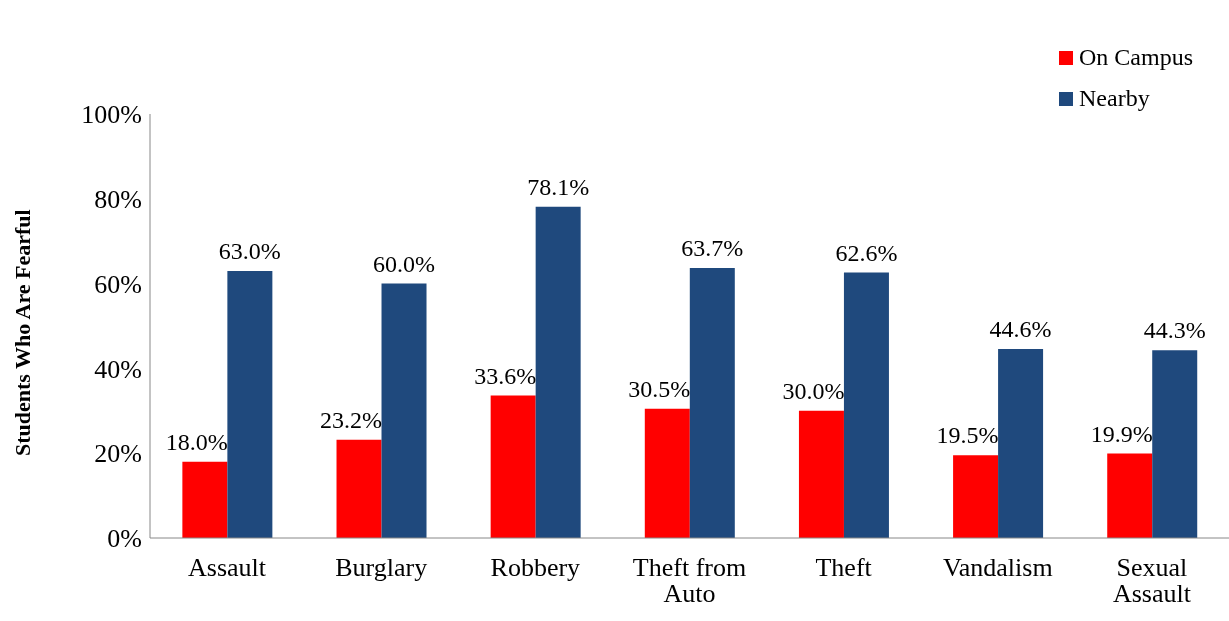 Image resolution: width=1229 pixels, height=621 pixels. What do you see at coordinates (118, 369) in the screenshot?
I see `y-tick-label: 40%` at bounding box center [118, 369].